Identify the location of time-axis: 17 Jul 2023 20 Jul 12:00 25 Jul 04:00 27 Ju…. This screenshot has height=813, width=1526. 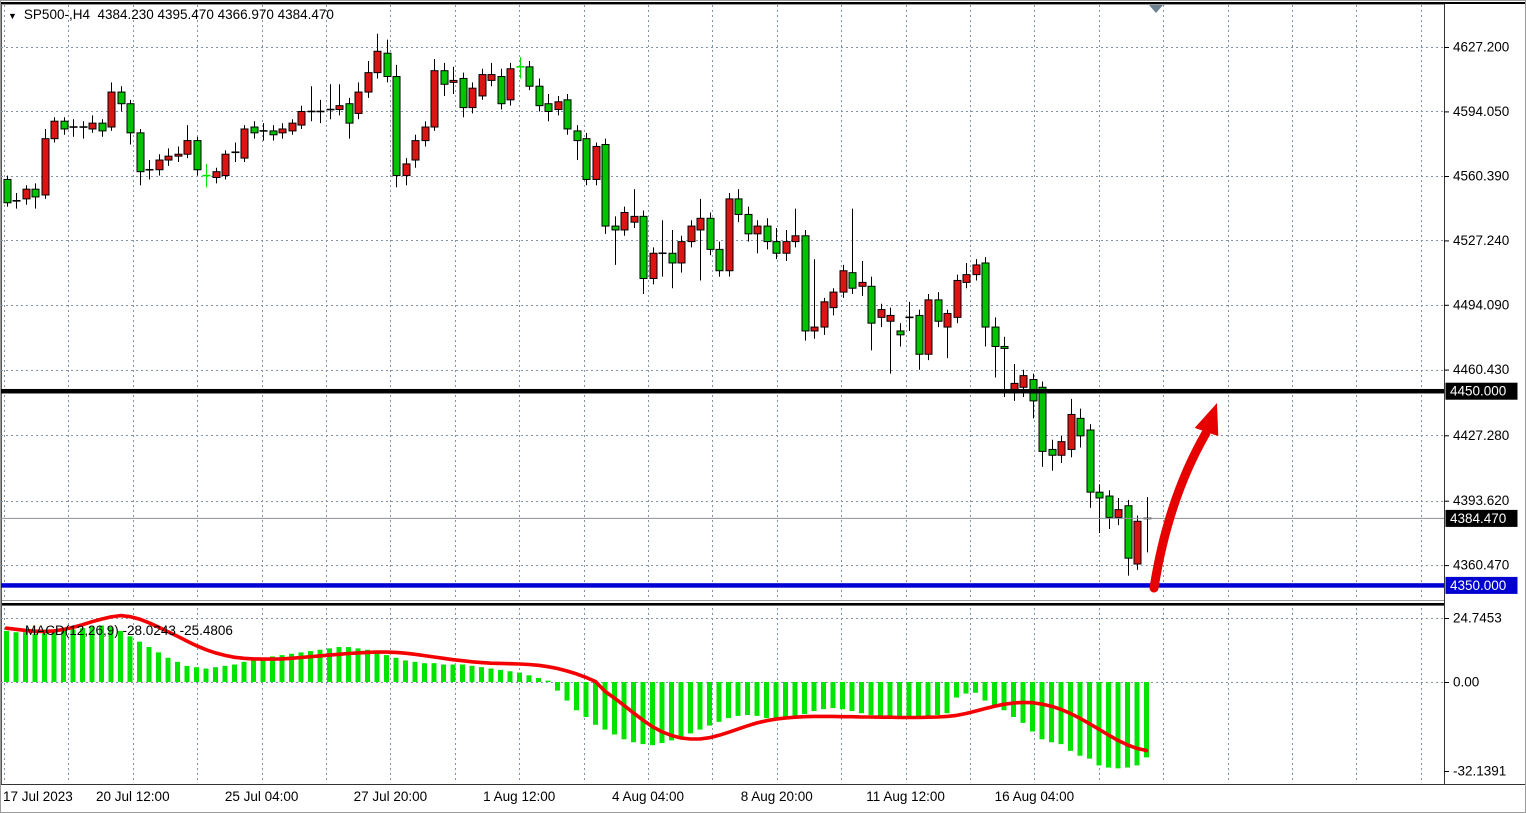
(538, 796).